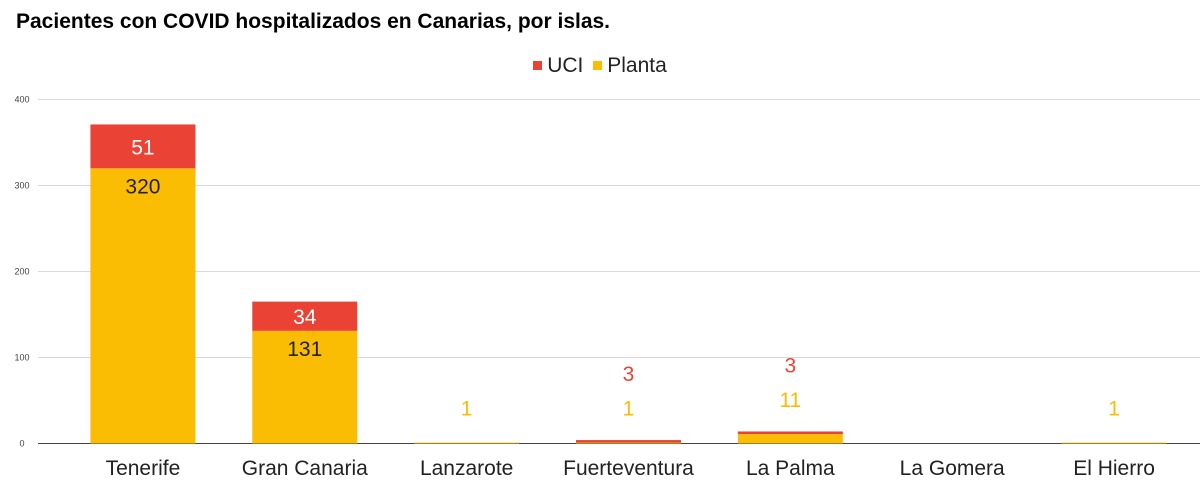 This screenshot has width=1200, height=496. I want to click on legend-item-uci: UCI, so click(558, 66).